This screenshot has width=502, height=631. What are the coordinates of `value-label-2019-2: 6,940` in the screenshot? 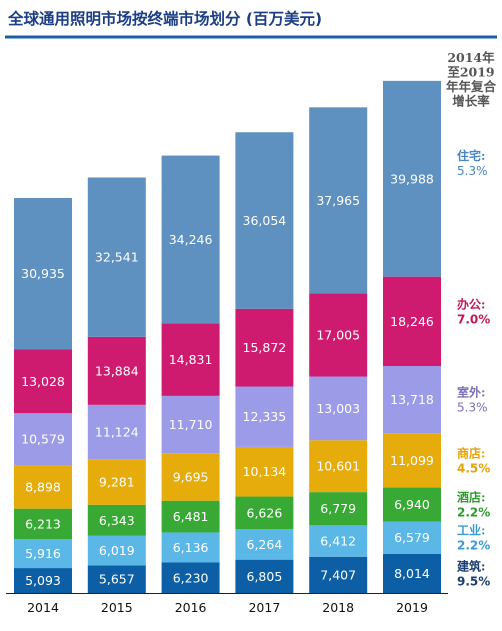 It's located at (412, 504).